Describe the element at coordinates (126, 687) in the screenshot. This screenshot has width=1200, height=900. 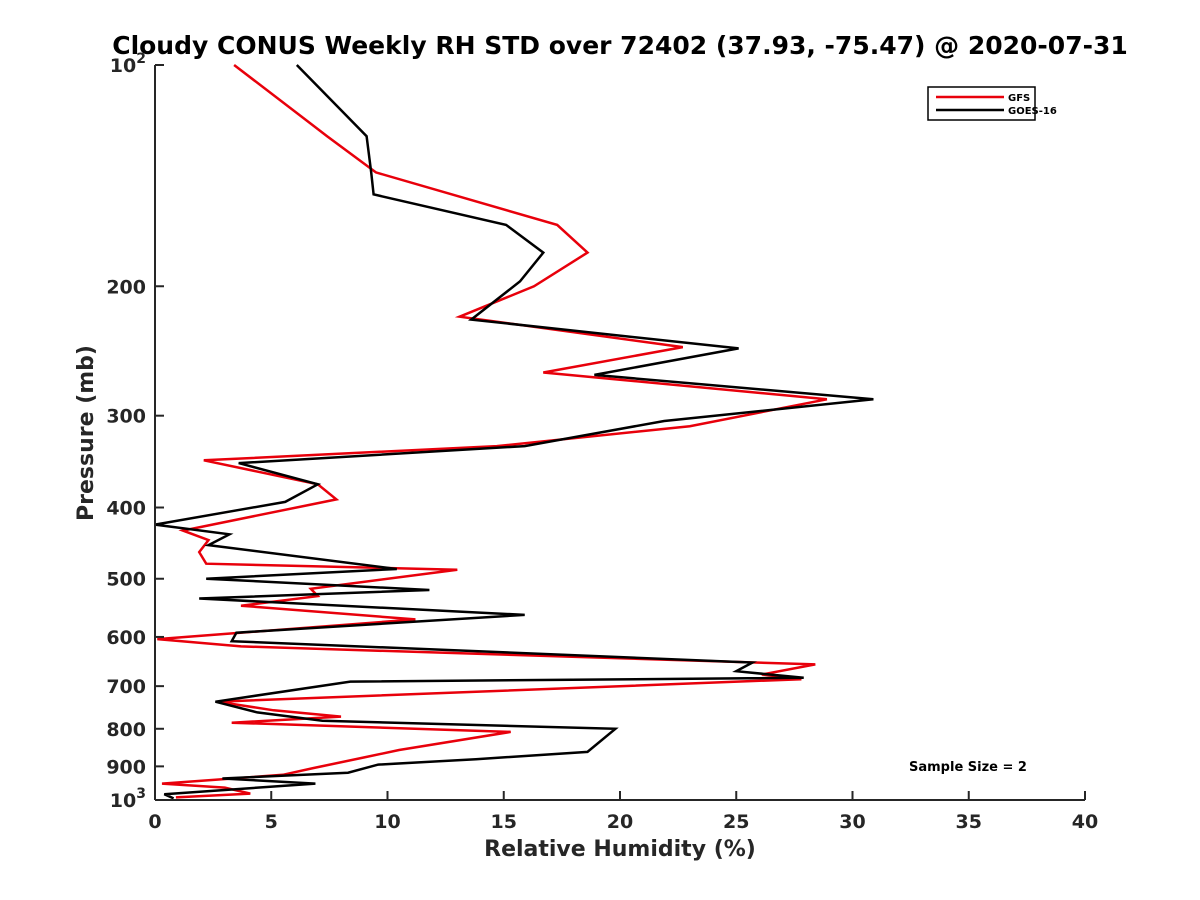
I see `y-tick-label: 700` at that location.